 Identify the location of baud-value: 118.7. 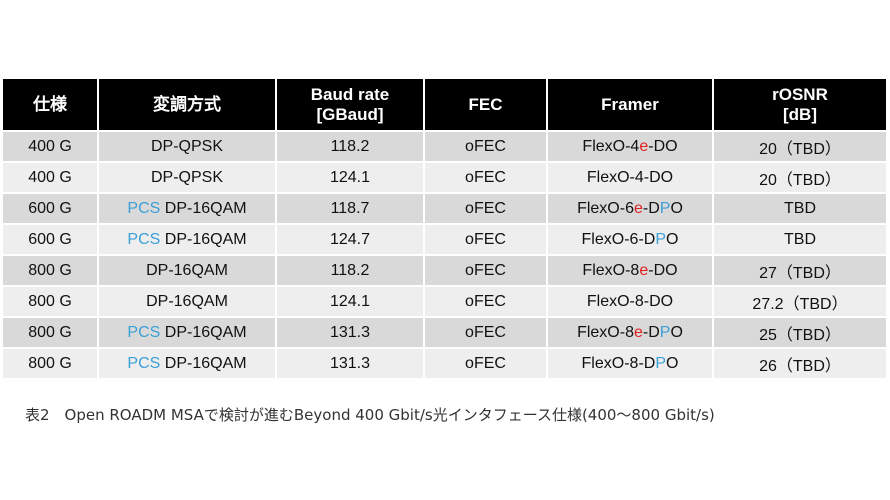
(350, 208).